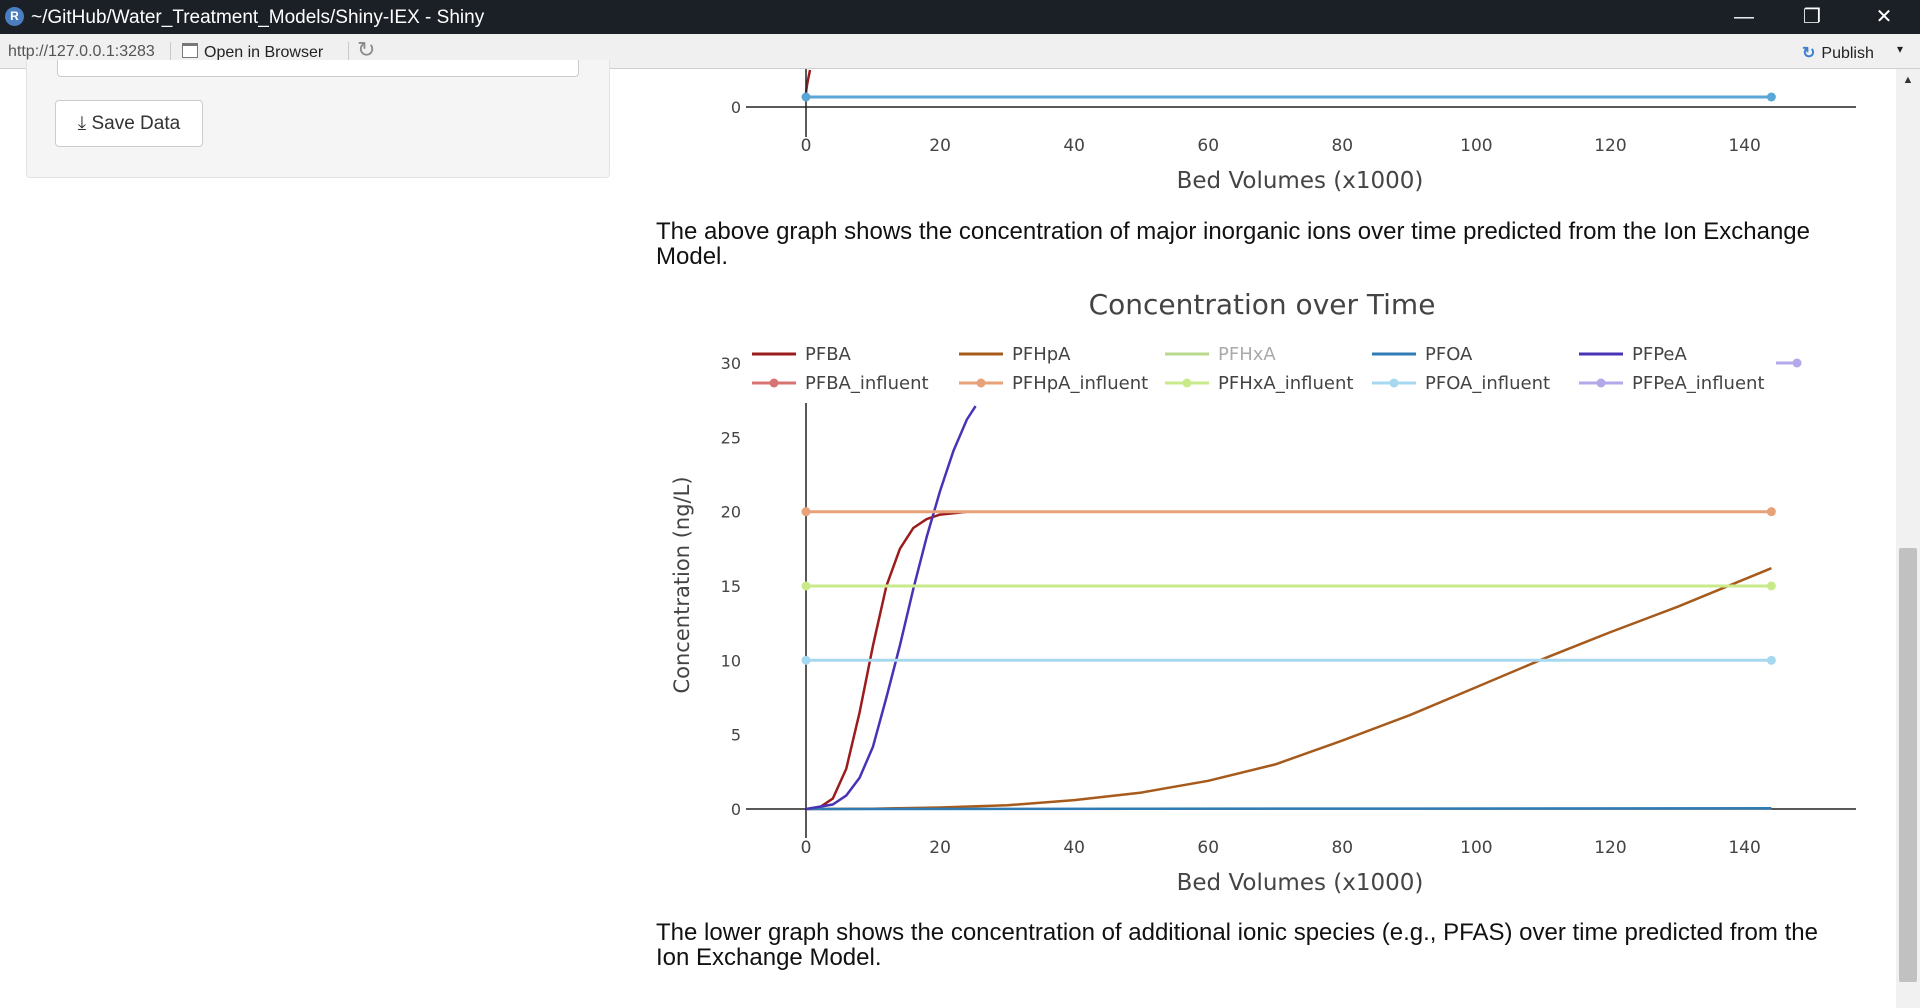 The height and width of the screenshot is (1008, 1920). What do you see at coordinates (1884, 17) in the screenshot?
I see `close-button: ✕` at bounding box center [1884, 17].